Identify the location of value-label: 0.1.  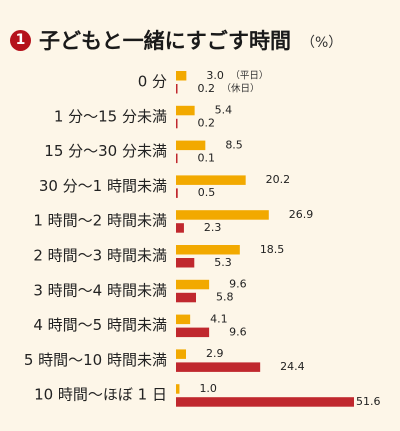
(207, 157).